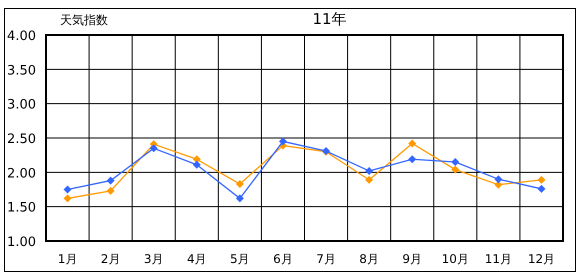 The height and width of the screenshot is (280, 580). What do you see at coordinates (369, 259) in the screenshot?
I see `x-tick-label: 8月` at bounding box center [369, 259].